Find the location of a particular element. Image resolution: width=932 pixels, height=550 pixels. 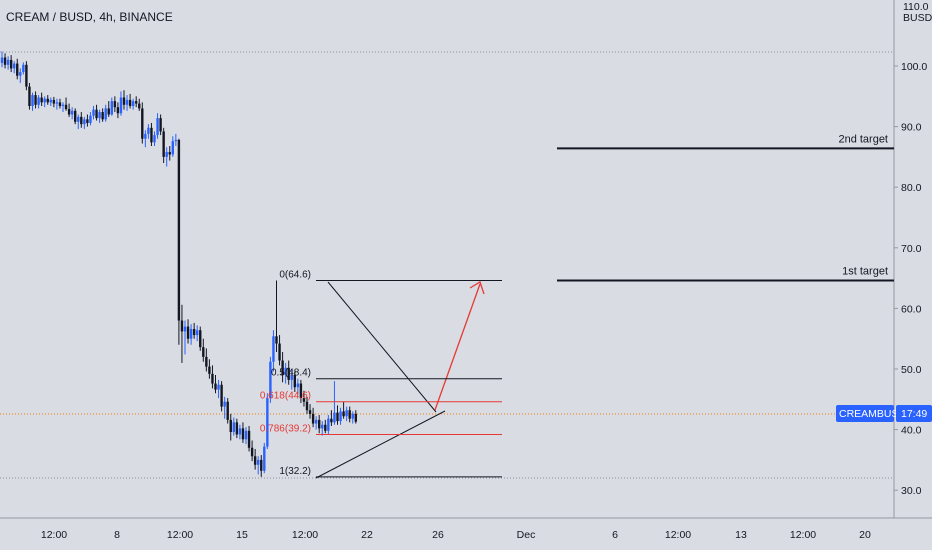

target-lines: 2nd target 1st target is located at coordinates (725, 207).